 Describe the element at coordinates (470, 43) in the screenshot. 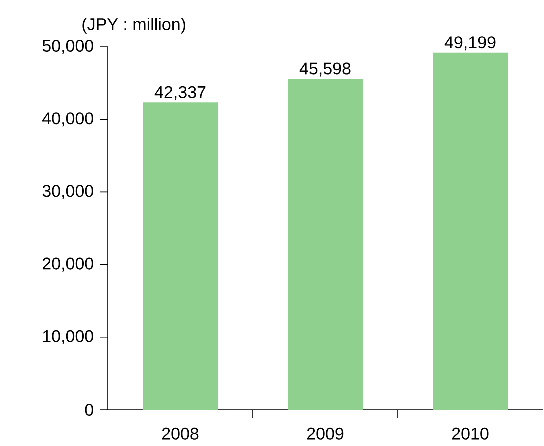

I see `data-label: 49,199` at that location.